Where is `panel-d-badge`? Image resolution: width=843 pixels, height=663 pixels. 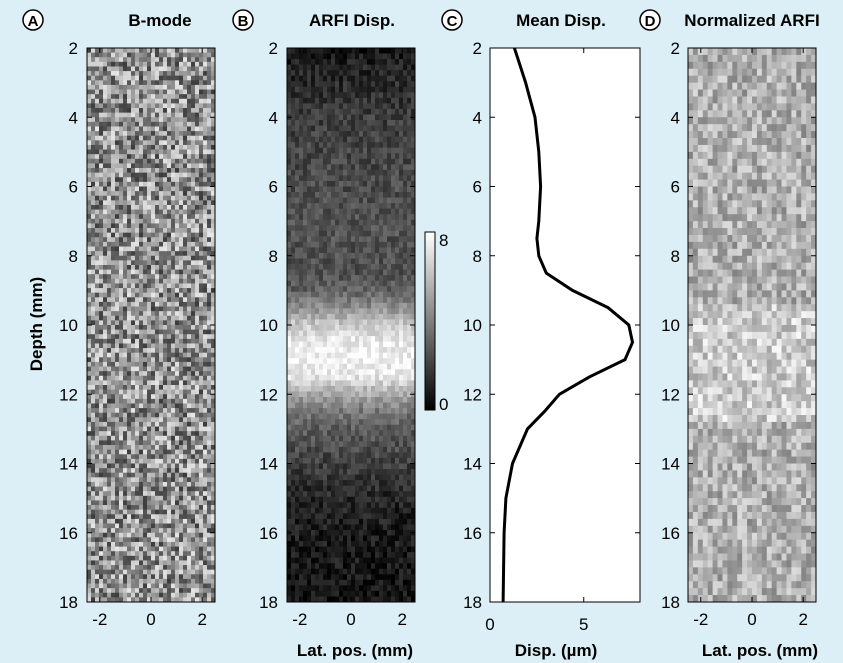 panel-d-badge is located at coordinates (650, 20).